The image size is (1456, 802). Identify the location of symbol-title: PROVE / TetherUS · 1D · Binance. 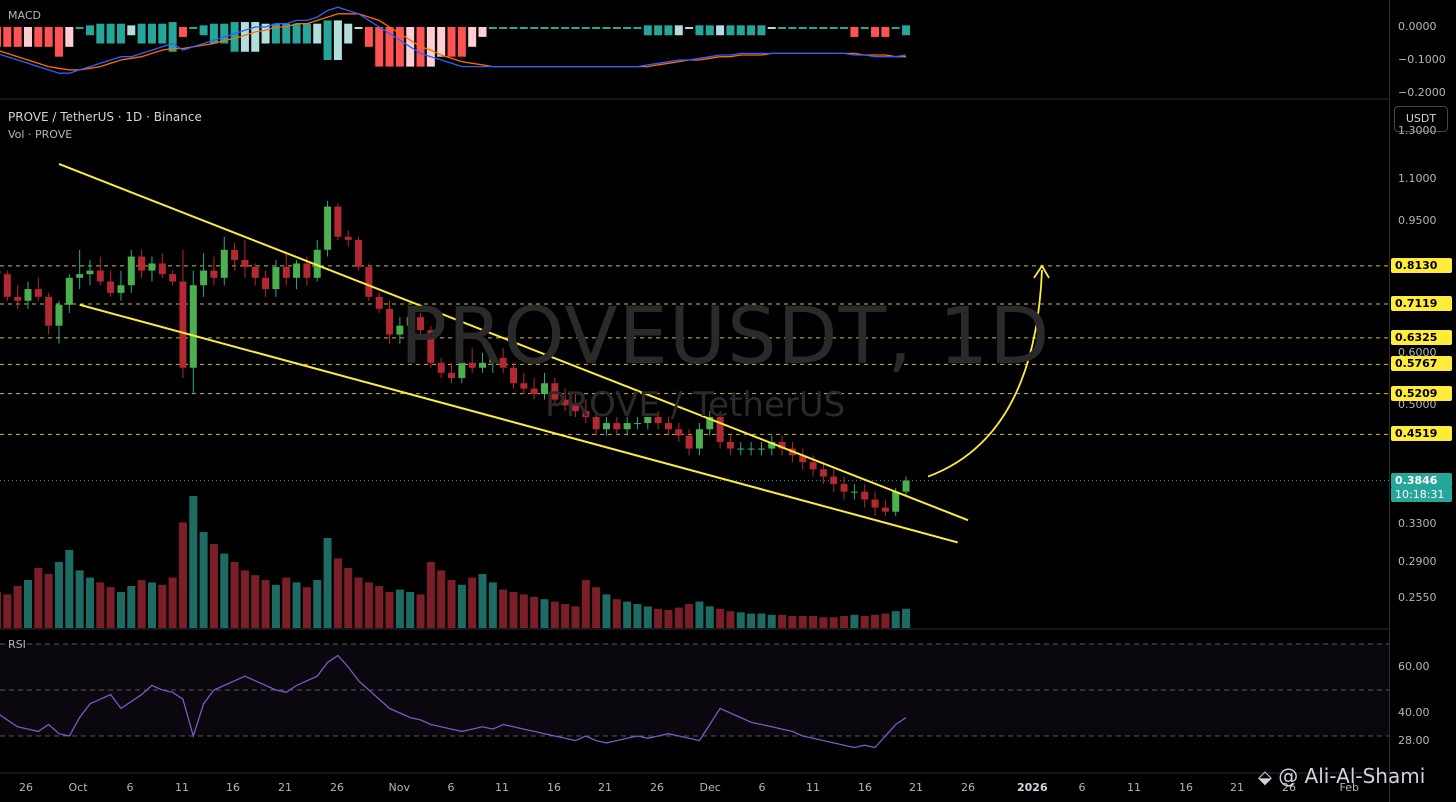
(105, 117).